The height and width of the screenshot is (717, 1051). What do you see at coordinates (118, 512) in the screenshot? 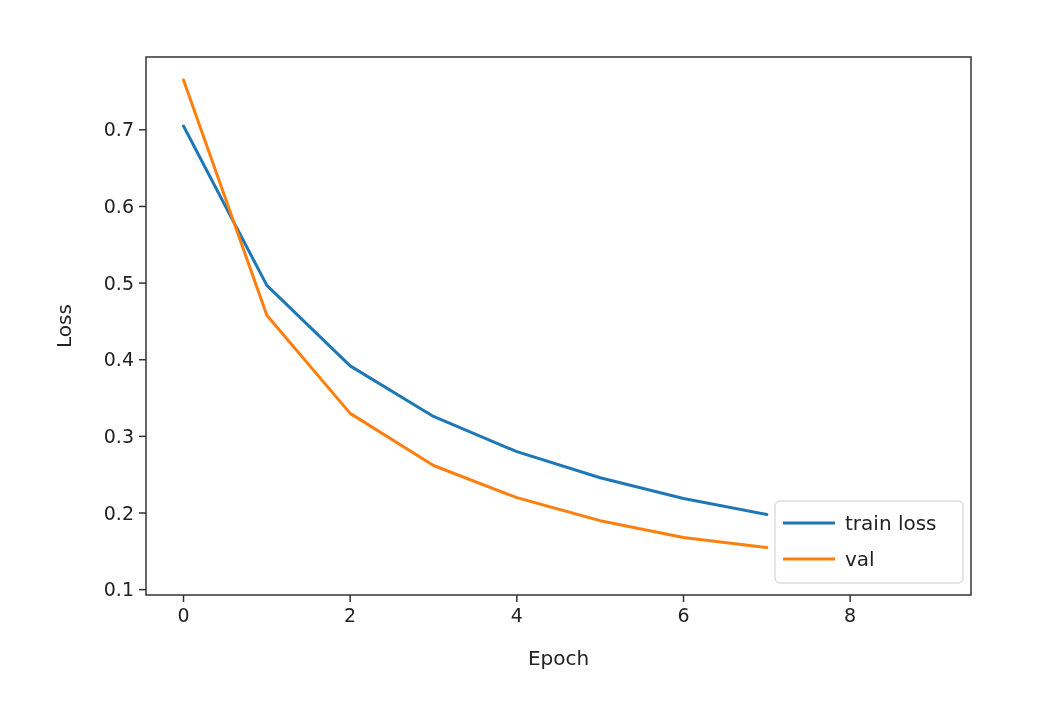
I see `y-tick-label: 0.2` at bounding box center [118, 512].